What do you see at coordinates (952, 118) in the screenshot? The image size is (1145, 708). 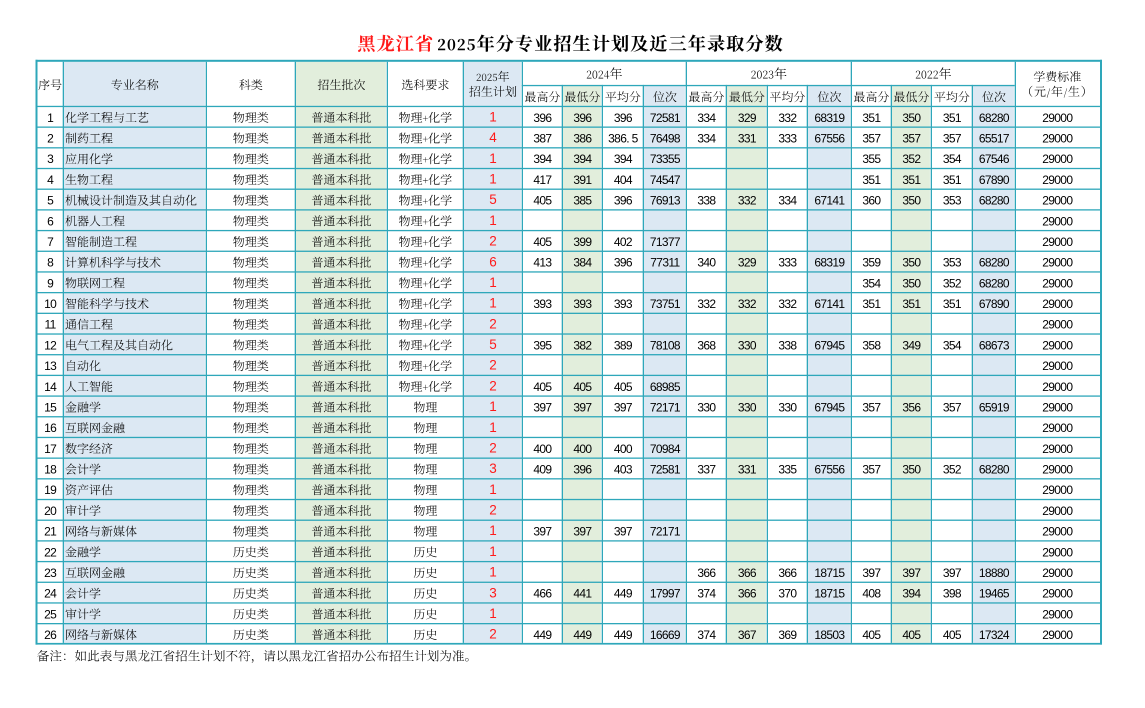 I see `svg-text: 351` at bounding box center [952, 118].